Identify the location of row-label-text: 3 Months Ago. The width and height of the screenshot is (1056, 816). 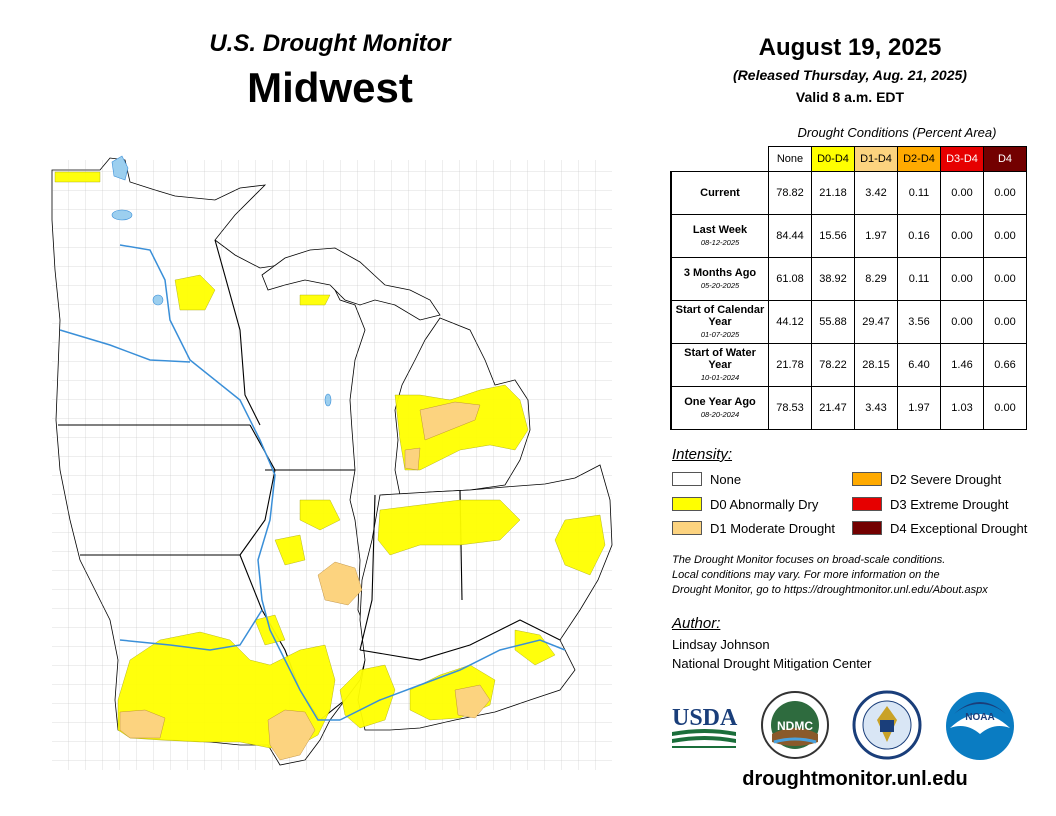
(720, 272).